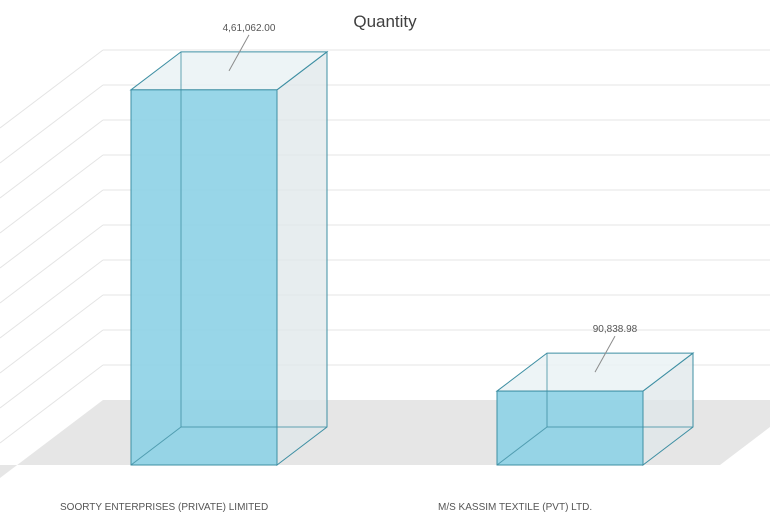 The height and width of the screenshot is (523, 770). Describe the element at coordinates (302, 258) in the screenshot. I see `bar-side` at that location.